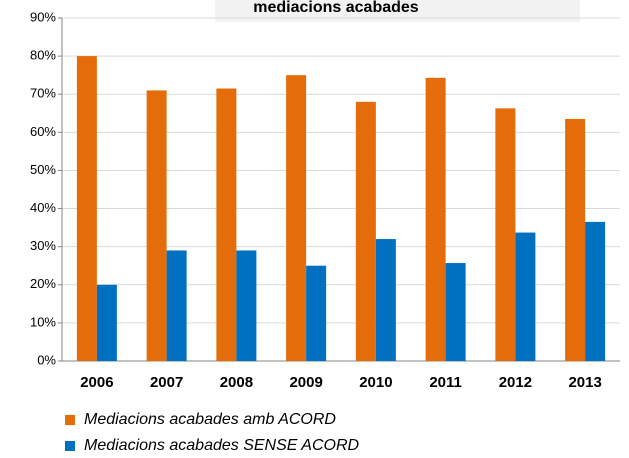  What do you see at coordinates (166, 382) in the screenshot?
I see `x-tick-label: 2007` at bounding box center [166, 382].